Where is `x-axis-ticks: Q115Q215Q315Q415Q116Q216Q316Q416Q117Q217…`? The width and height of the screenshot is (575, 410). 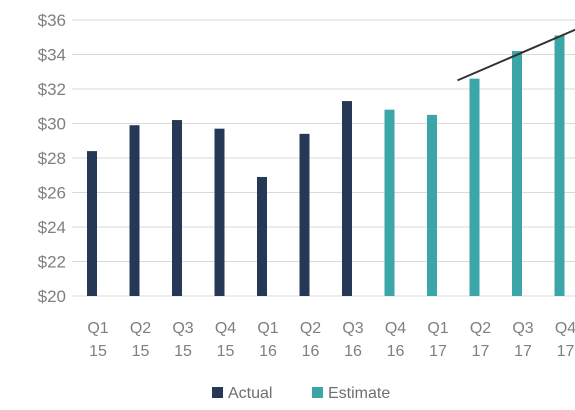 x-axis-ticks: Q115Q215Q315Q415Q116Q216Q316Q416Q117Q217… is located at coordinates (331, 340).